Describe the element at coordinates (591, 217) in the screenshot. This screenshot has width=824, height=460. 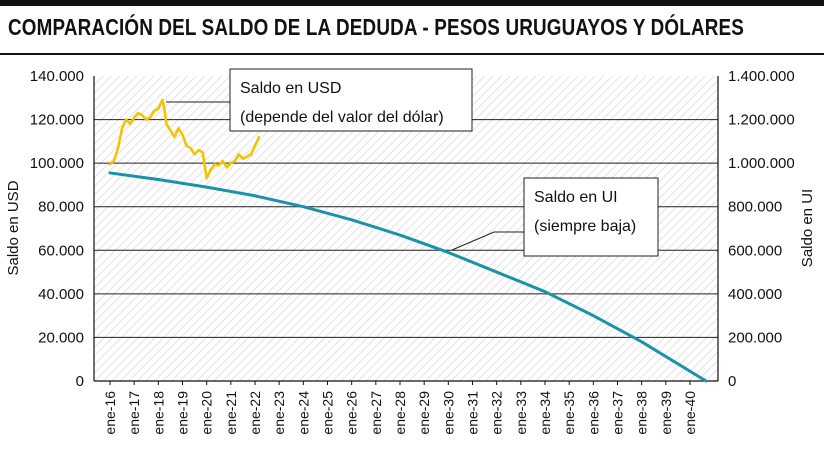
I see `ui-callout-box` at that location.